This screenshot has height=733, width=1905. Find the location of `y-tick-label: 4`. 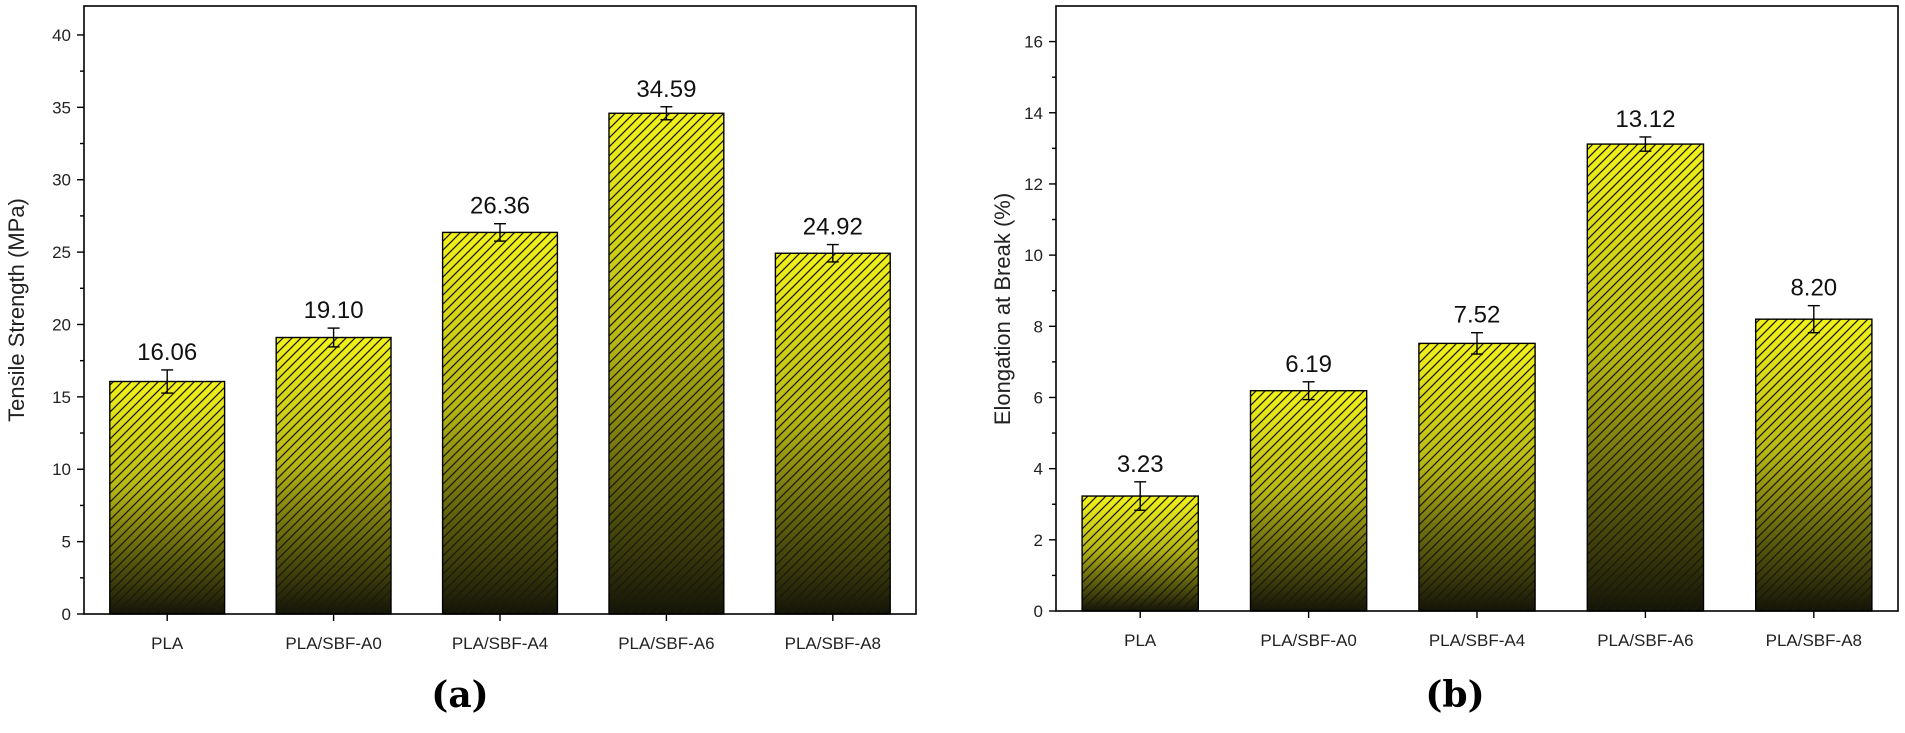

y-tick-label: 4 is located at coordinates (1038, 469).